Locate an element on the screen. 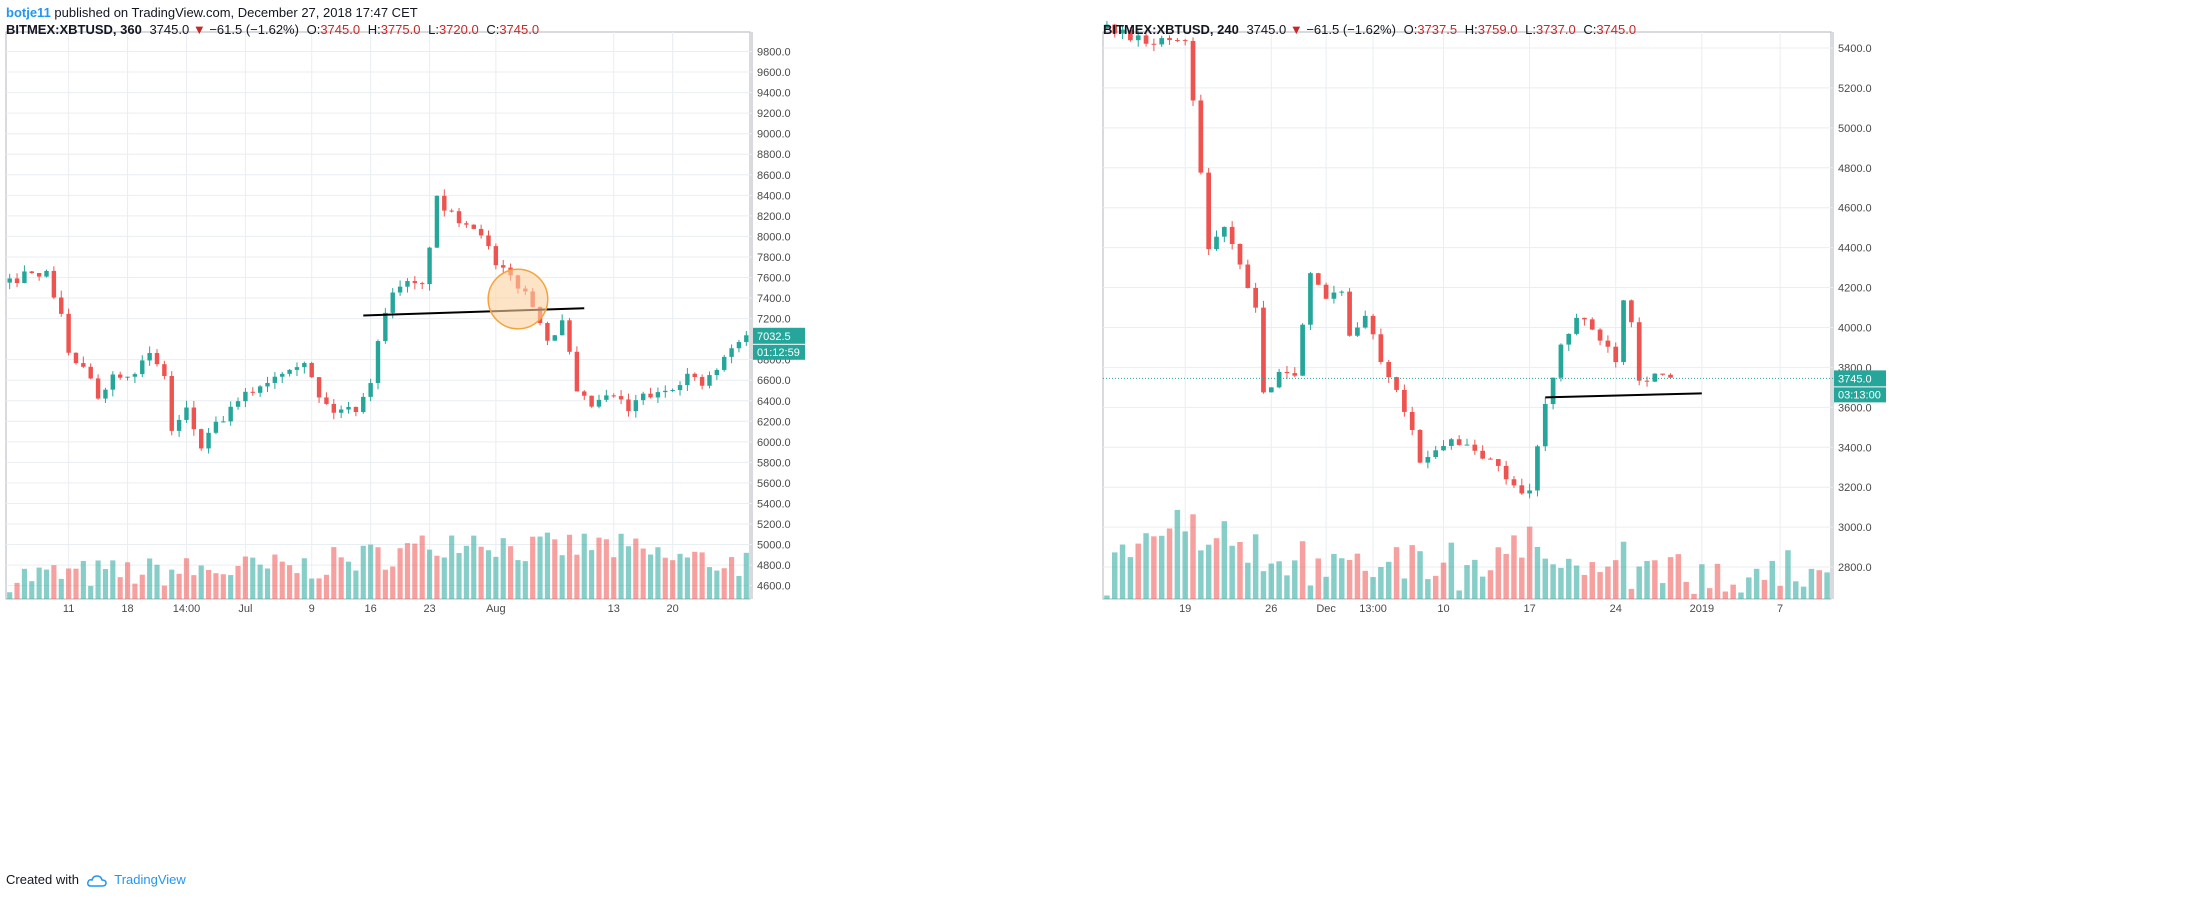 This screenshot has width=2192, height=899. x-tick-label: 20 is located at coordinates (673, 609).